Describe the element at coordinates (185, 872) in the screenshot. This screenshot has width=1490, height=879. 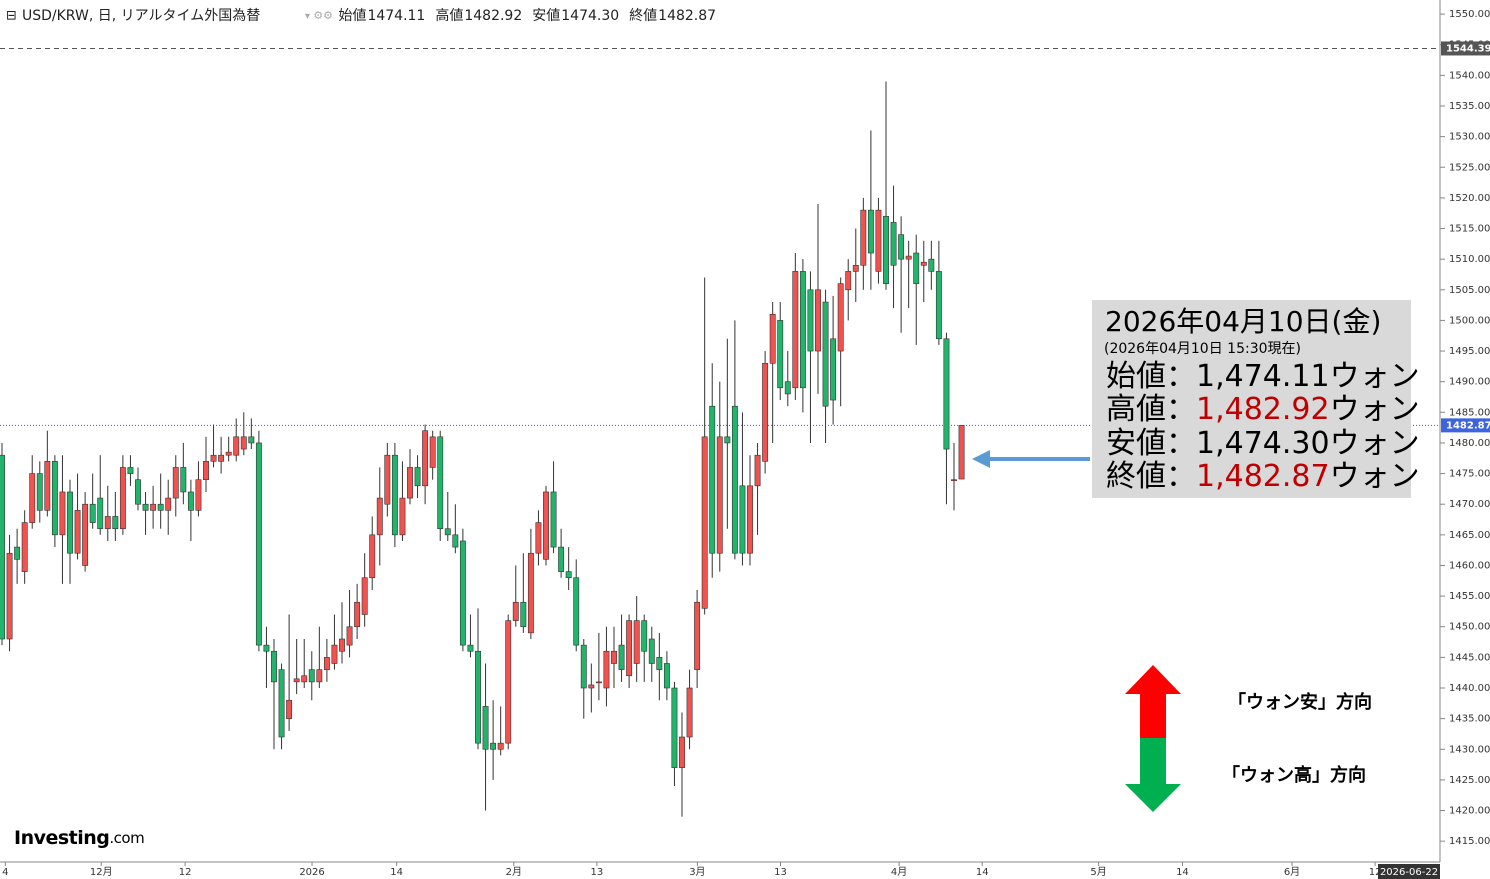
I see `x-tick-label: 12` at that location.